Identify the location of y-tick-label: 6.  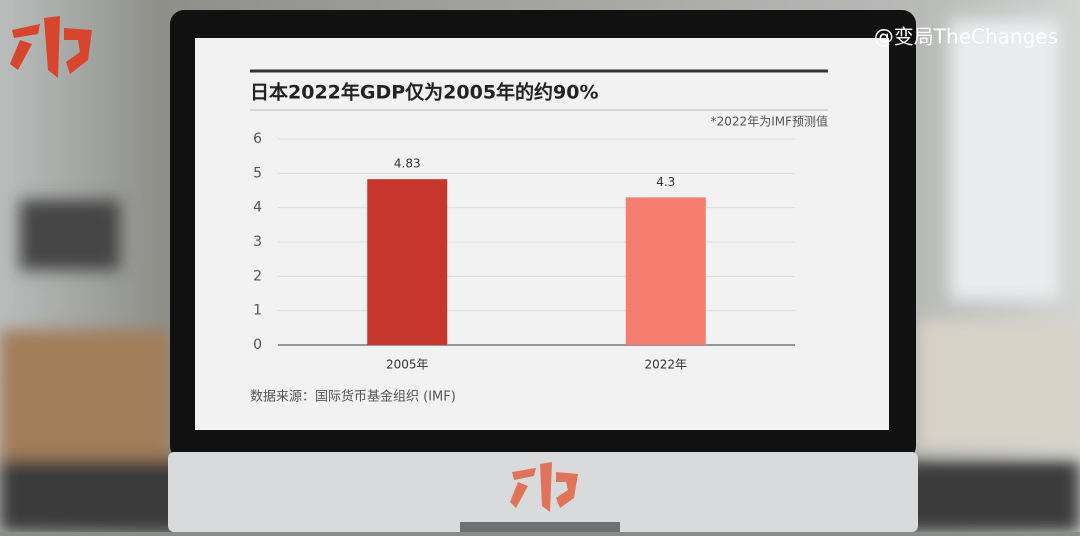
(257, 139).